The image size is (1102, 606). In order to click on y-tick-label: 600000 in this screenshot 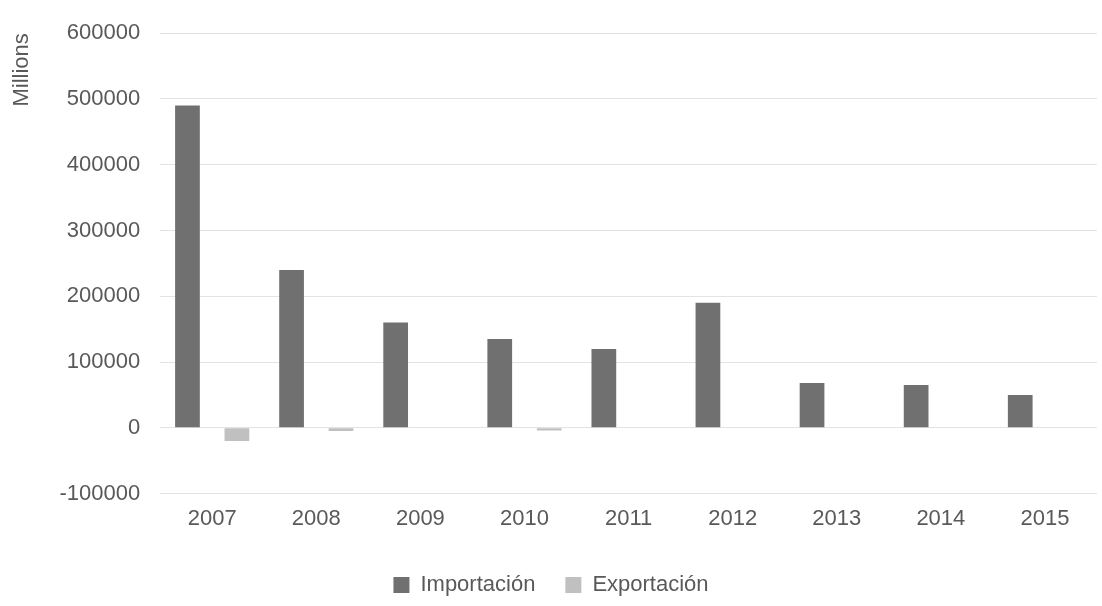, I will do `click(103, 32)`.